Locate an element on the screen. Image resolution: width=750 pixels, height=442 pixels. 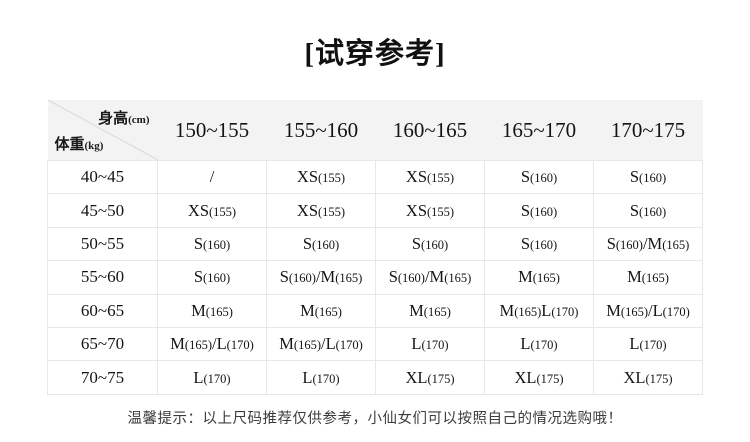
size-cell: / is located at coordinates (212, 177).